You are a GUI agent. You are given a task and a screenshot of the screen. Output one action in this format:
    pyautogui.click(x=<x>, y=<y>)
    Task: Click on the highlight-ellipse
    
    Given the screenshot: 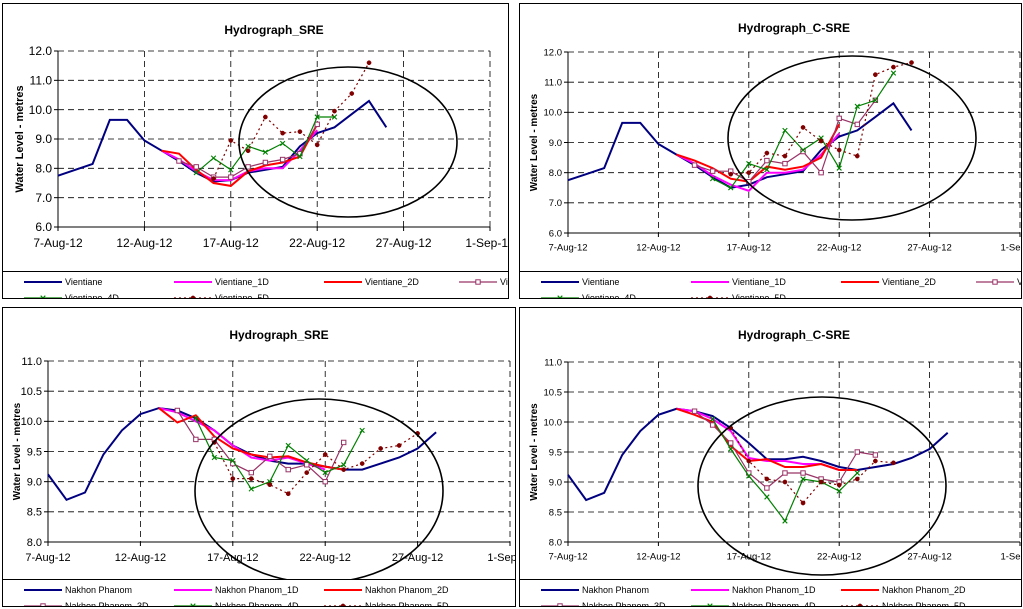 What is the action you would take?
    pyautogui.click(x=319, y=489)
    